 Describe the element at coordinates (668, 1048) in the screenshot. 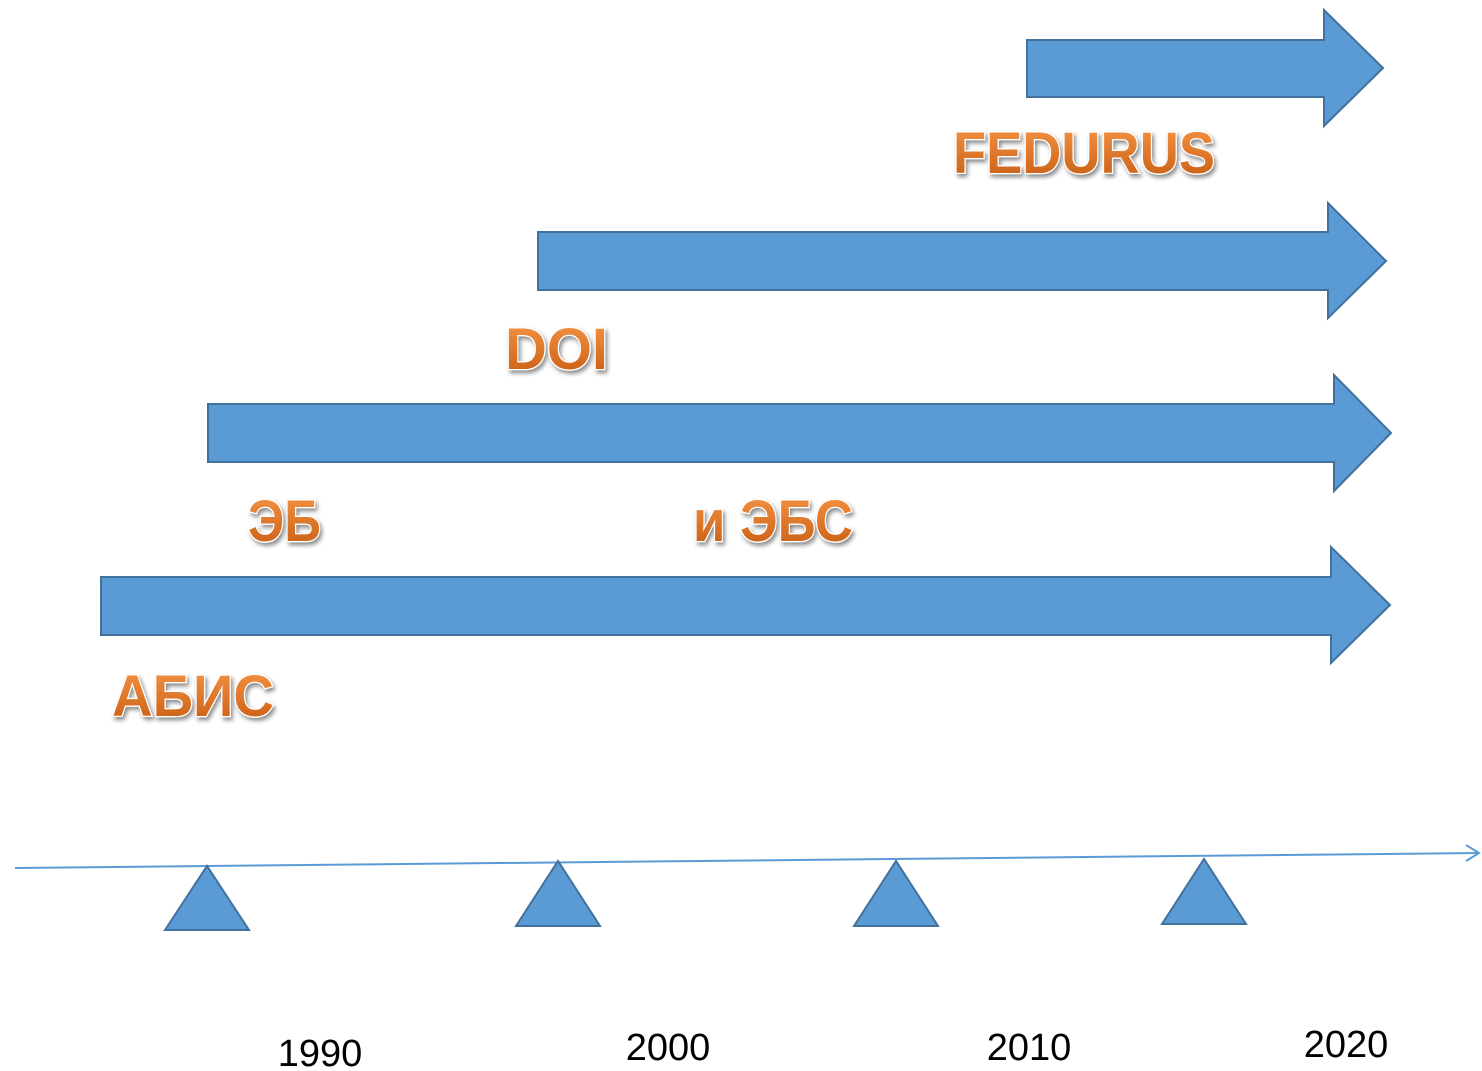

I see `year-label: 2000` at that location.